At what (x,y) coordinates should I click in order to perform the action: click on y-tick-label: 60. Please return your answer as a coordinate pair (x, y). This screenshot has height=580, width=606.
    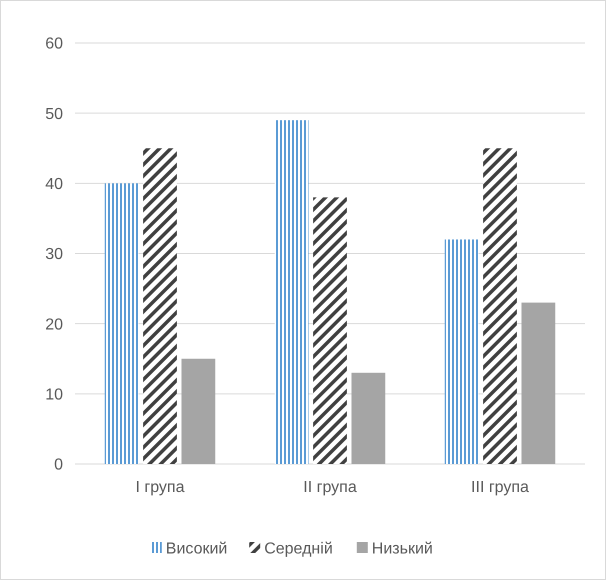
    Looking at the image, I should click on (54, 44).